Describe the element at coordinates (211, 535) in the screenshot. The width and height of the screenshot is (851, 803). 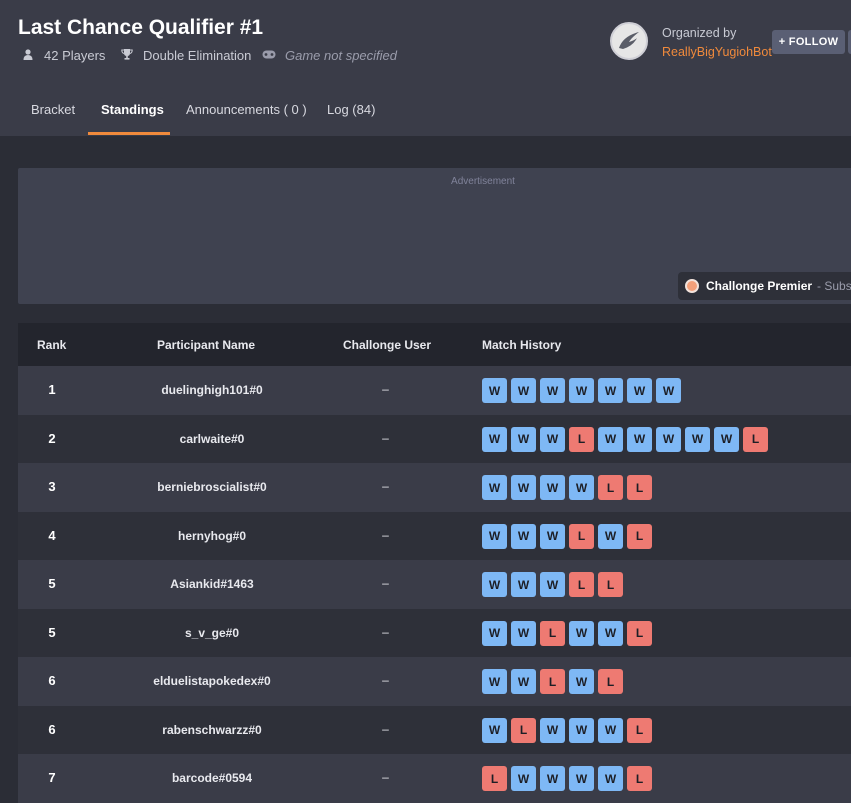
I see `participant-name: hernyhog#0` at that location.